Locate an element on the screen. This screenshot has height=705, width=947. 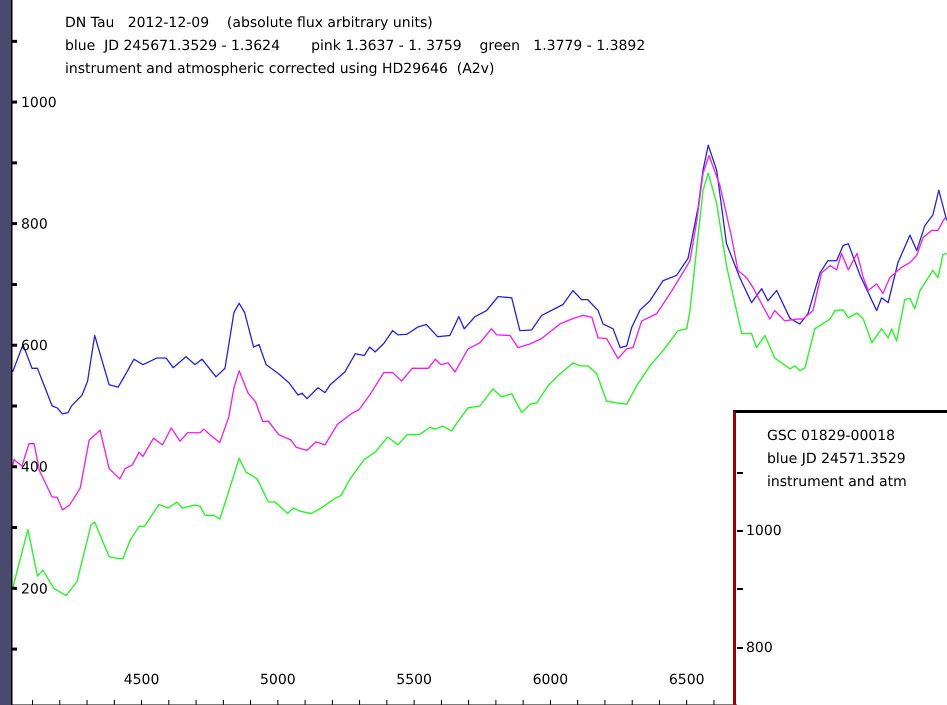
x-tick-label: 6000 is located at coordinates (550, 680).